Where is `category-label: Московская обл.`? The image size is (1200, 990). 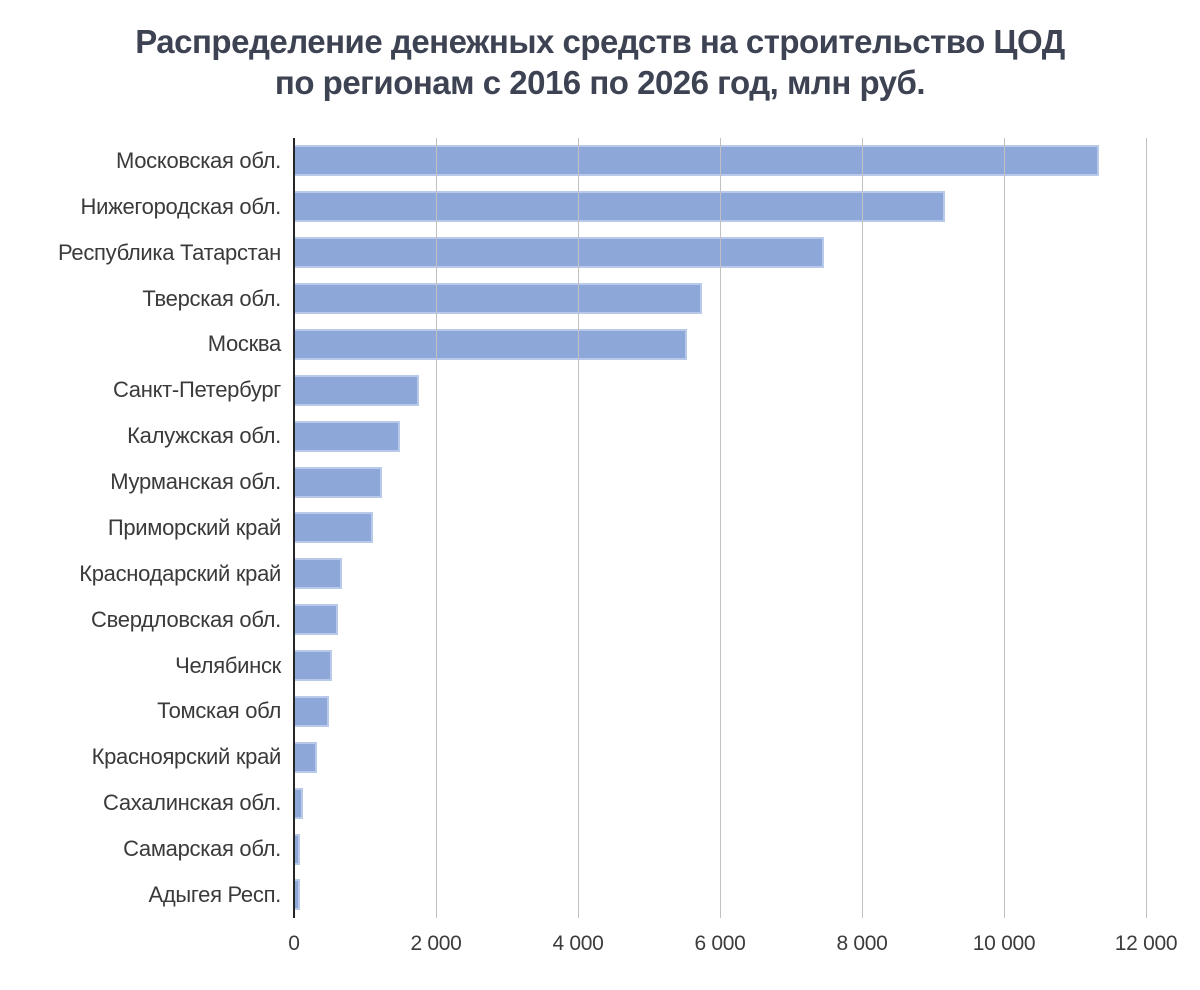
category-label: Московская обл. is located at coordinates (198, 160).